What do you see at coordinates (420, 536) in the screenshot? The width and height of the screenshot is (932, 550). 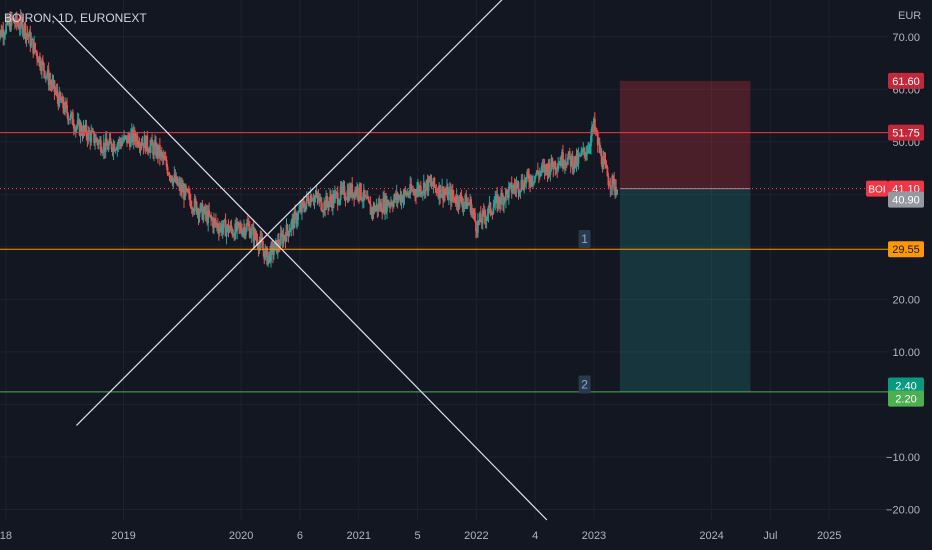 I see `time-axis: 18 2019 2020 6 2021 5 2022 4 2023 2024 Jul 2025` at bounding box center [420, 536].